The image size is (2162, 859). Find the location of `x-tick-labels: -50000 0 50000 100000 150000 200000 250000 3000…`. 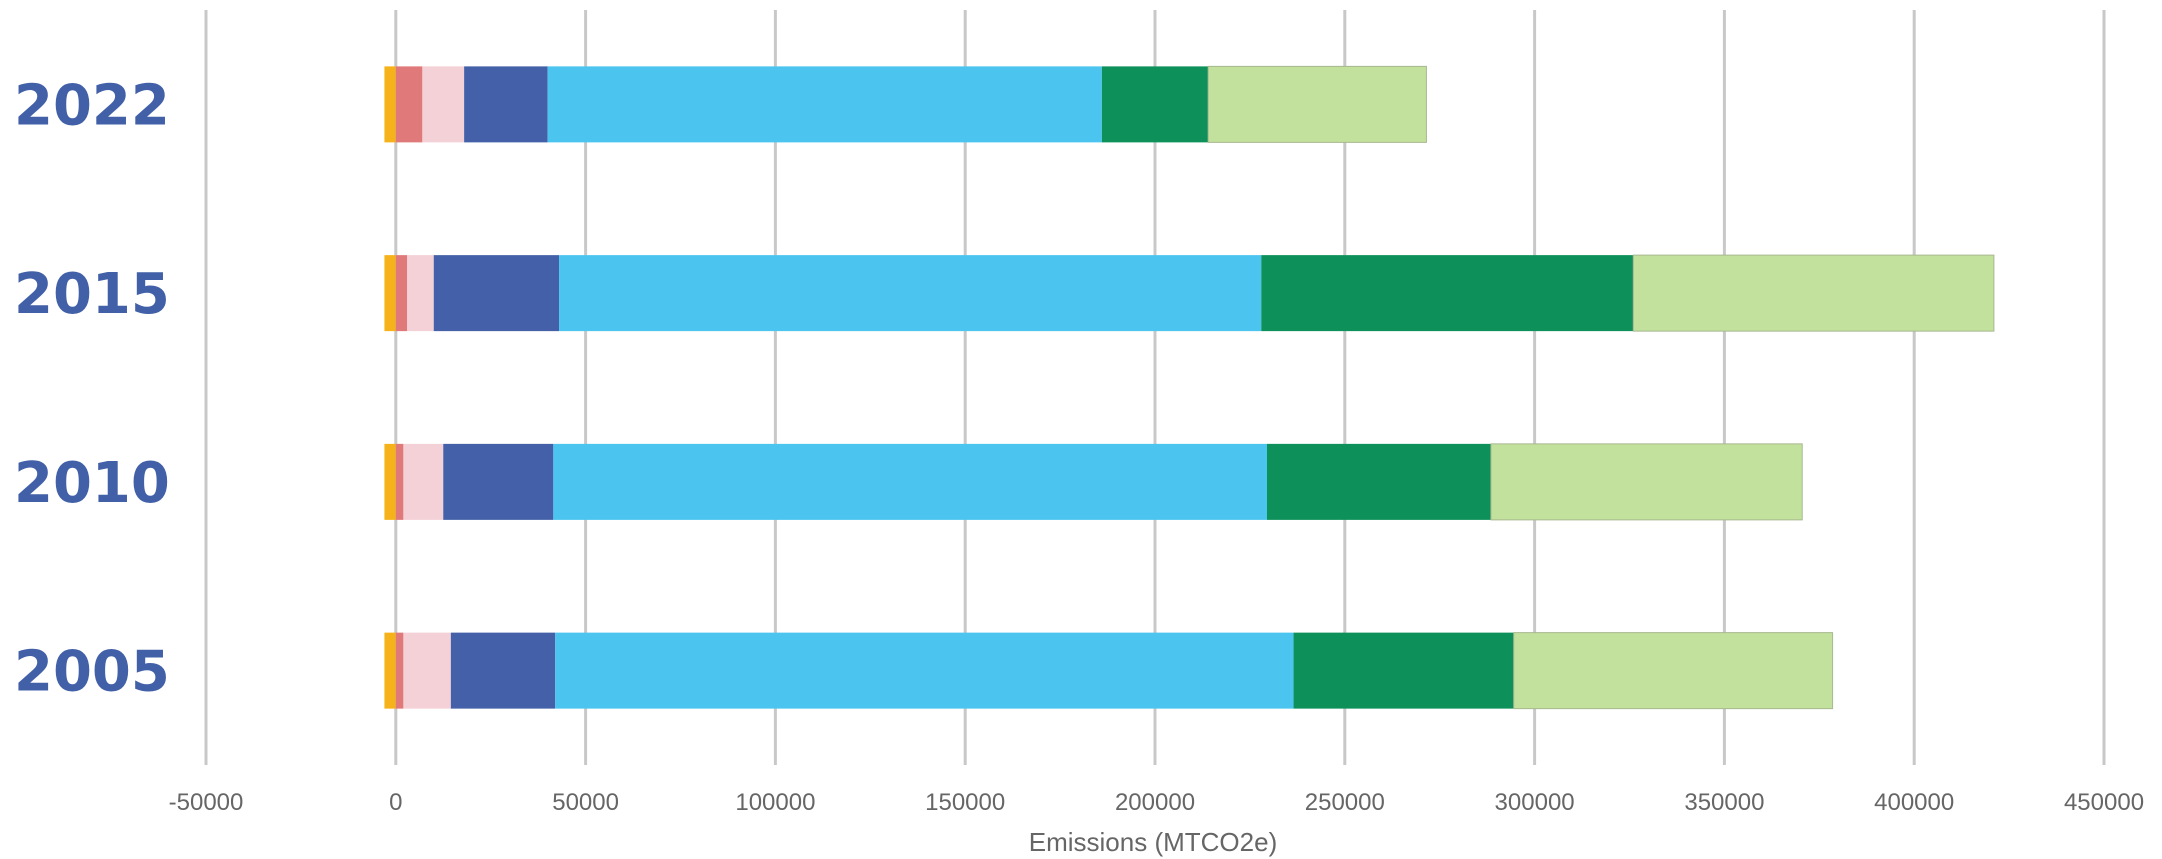

x-tick-labels: -50000 0 50000 100000 150000 200000 250000 3000… is located at coordinates (1156, 802).